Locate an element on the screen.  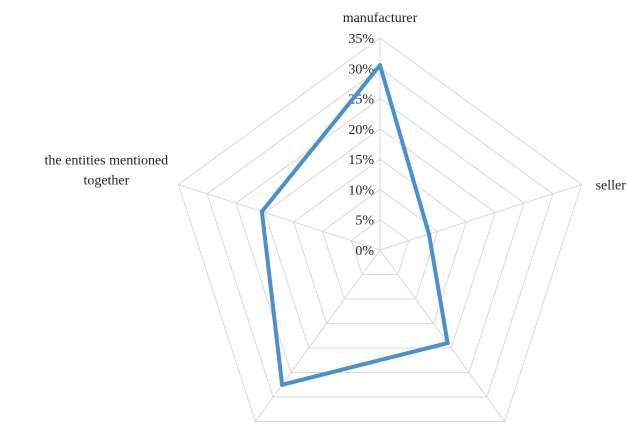
tick-label: 10% is located at coordinates (361, 190).